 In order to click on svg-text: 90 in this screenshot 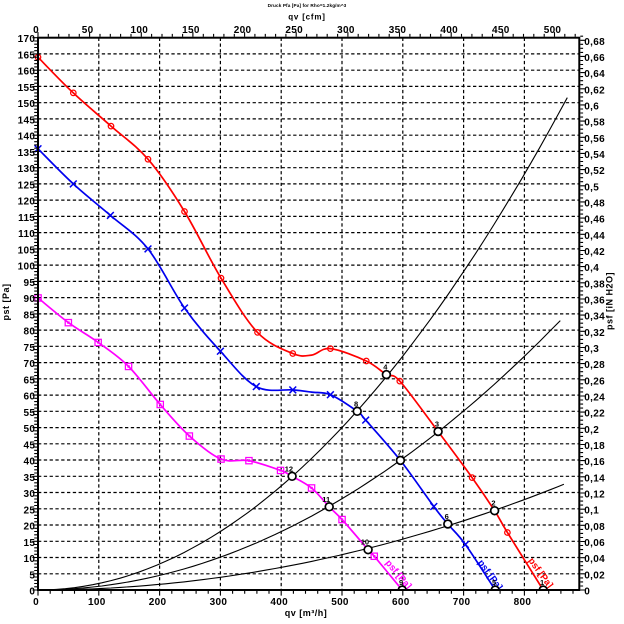, I will do `click(29, 299)`.